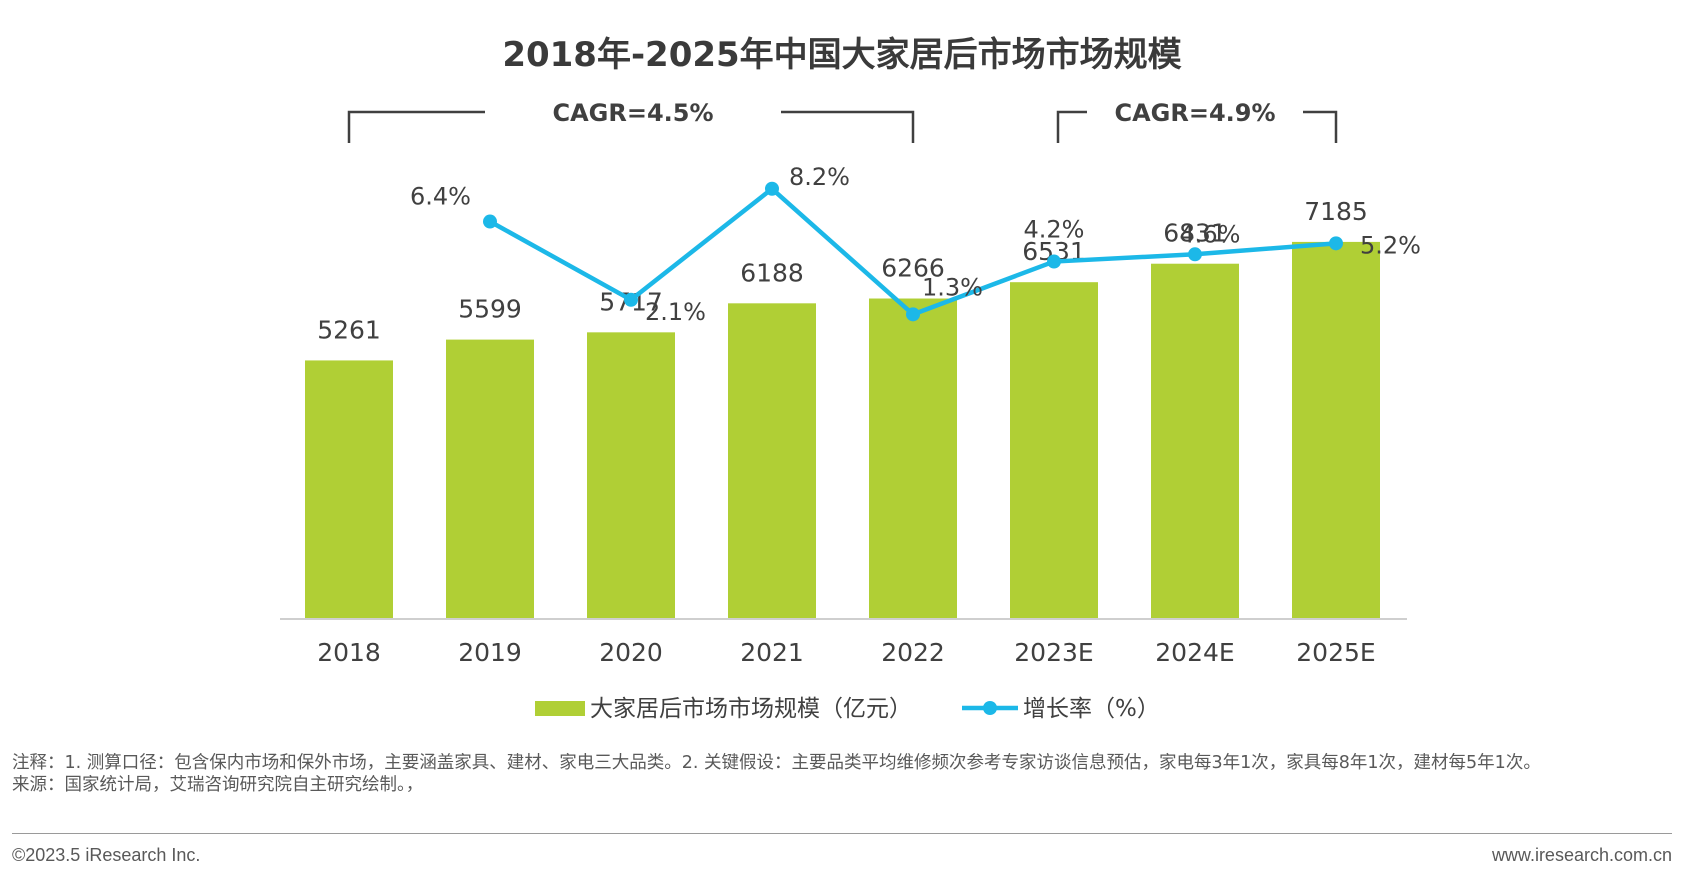 Image resolution: width=1684 pixels, height=879 pixels. Describe the element at coordinates (1194, 113) in the screenshot. I see `cagr-label-2: CAGR=4.9%` at that location.